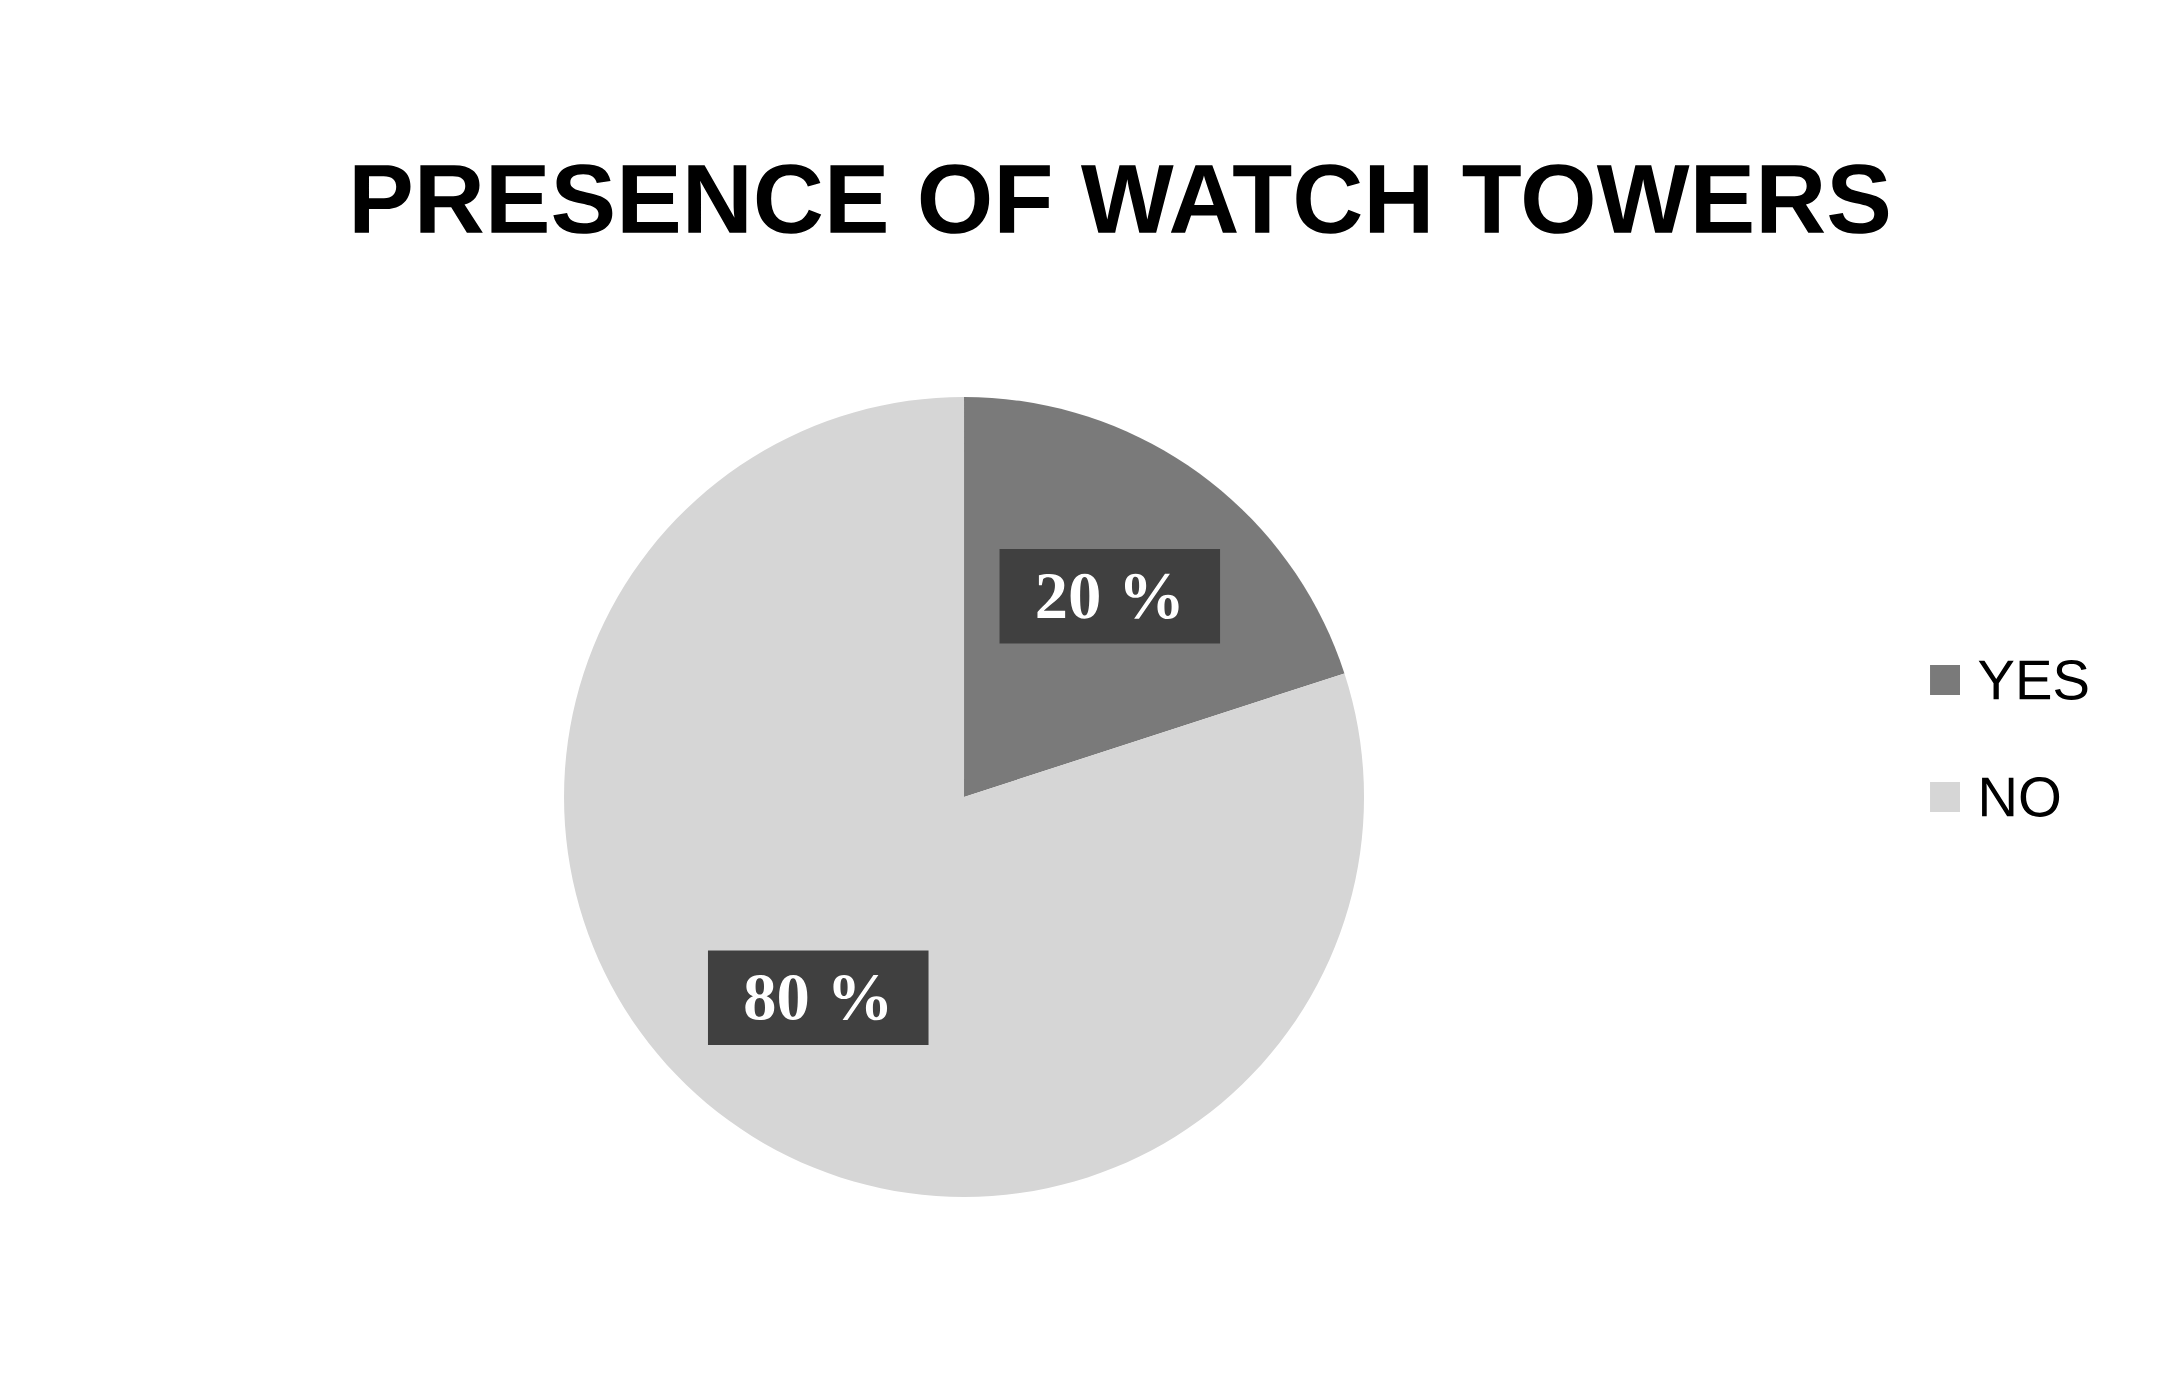 The width and height of the screenshot is (2174, 1394). I want to click on chart-title: PRESENCE OF WATCH TOWERS, so click(1121, 199).